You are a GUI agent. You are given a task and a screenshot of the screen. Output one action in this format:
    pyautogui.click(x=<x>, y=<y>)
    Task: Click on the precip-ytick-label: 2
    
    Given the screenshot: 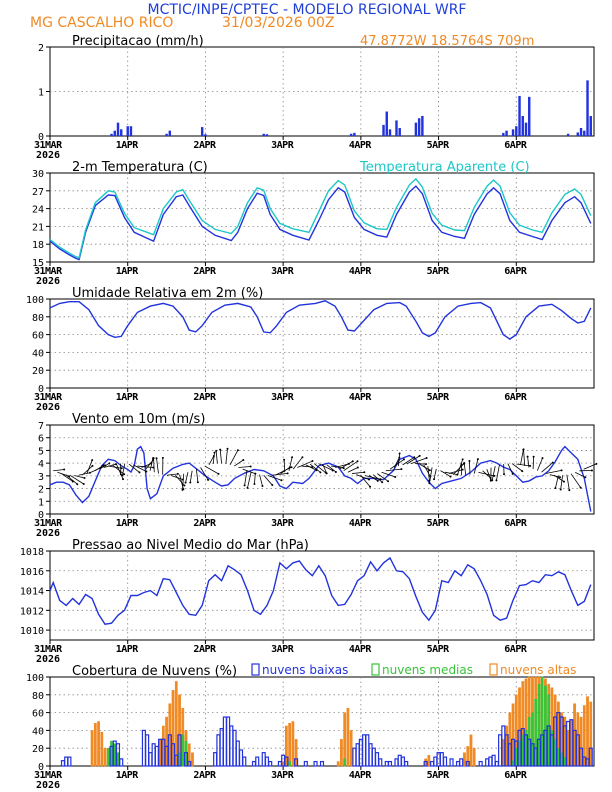 What is the action you would take?
    pyautogui.click(x=41, y=48)
    